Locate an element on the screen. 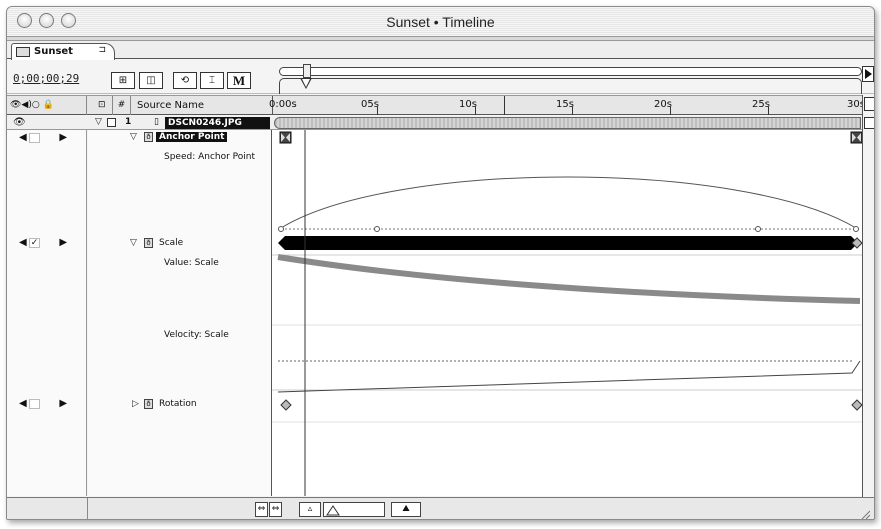  anchor-keyframe-start-glyph is located at coordinates (285, 137).